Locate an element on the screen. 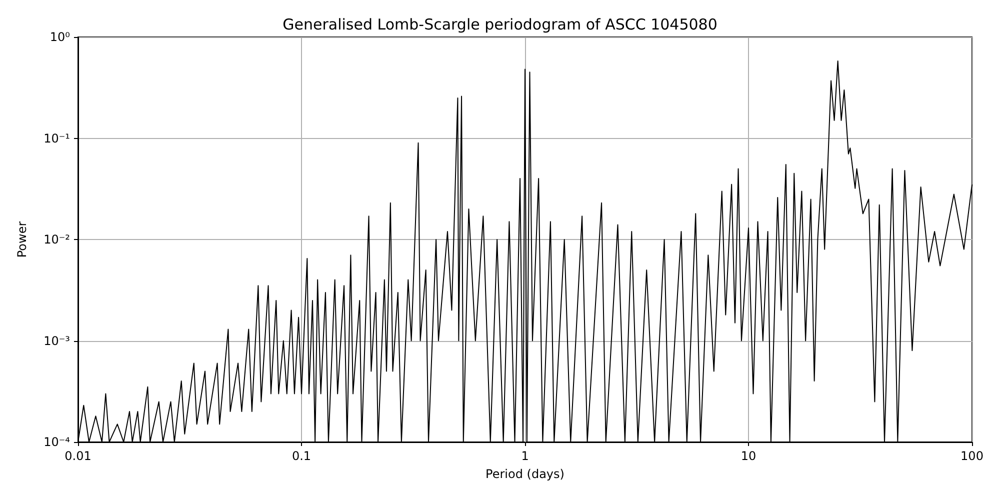 The width and height of the screenshot is (1000, 500). x-axis-title: Period (days) is located at coordinates (525, 474).